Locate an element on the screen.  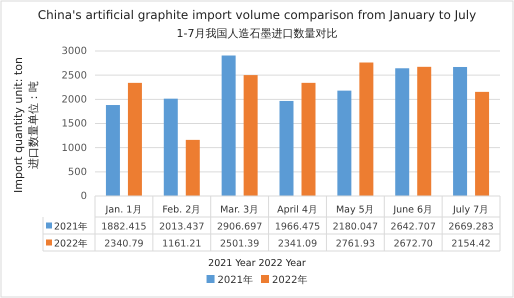
y-tick-label: 500 is located at coordinates (77, 172).